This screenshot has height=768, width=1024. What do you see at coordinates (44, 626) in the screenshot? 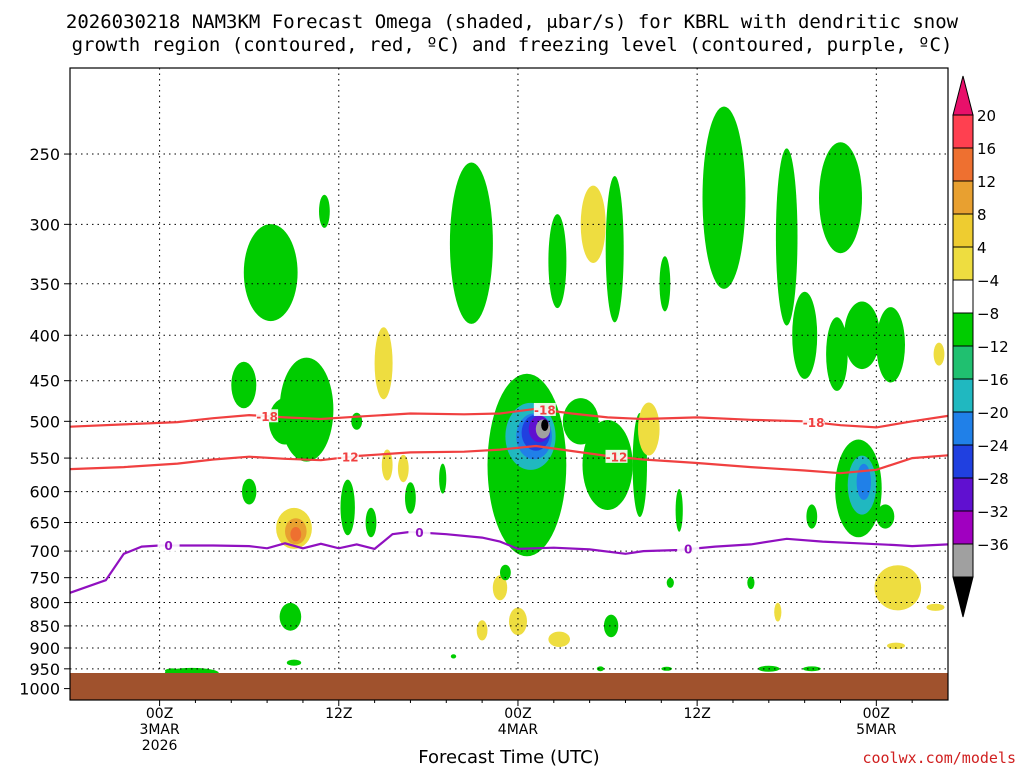
I see `y-tick-label-850: 850` at bounding box center [44, 626].